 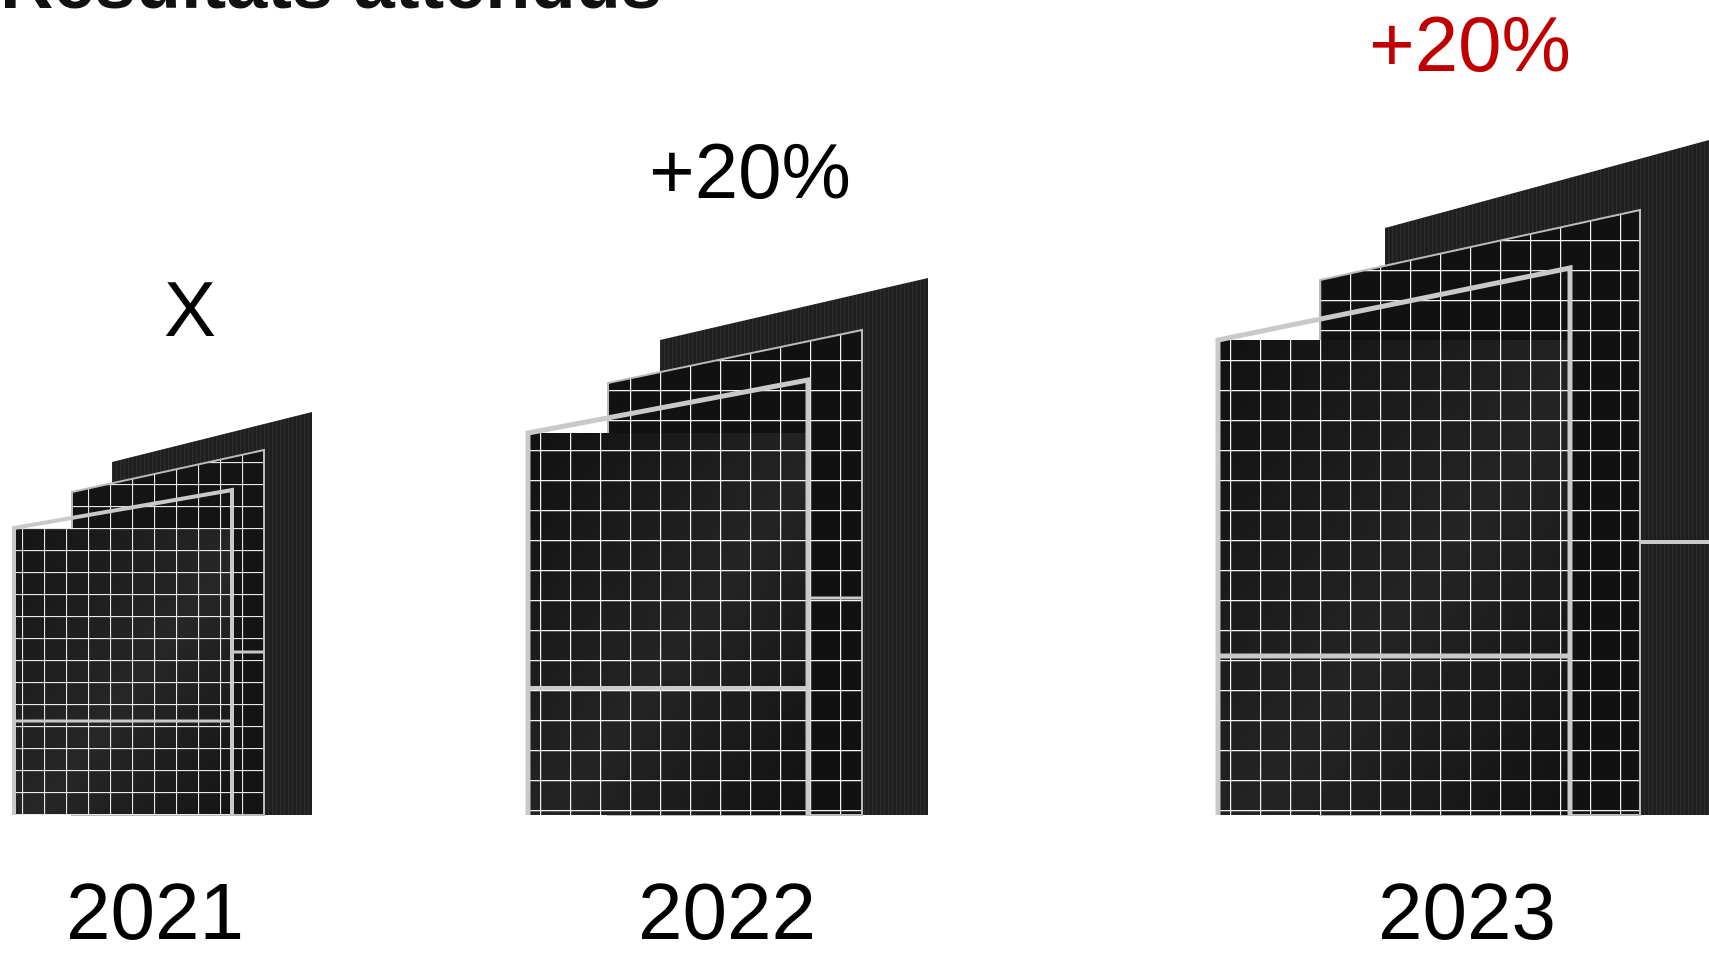 I want to click on gain-label-2023: +20%, so click(x=1470, y=44).